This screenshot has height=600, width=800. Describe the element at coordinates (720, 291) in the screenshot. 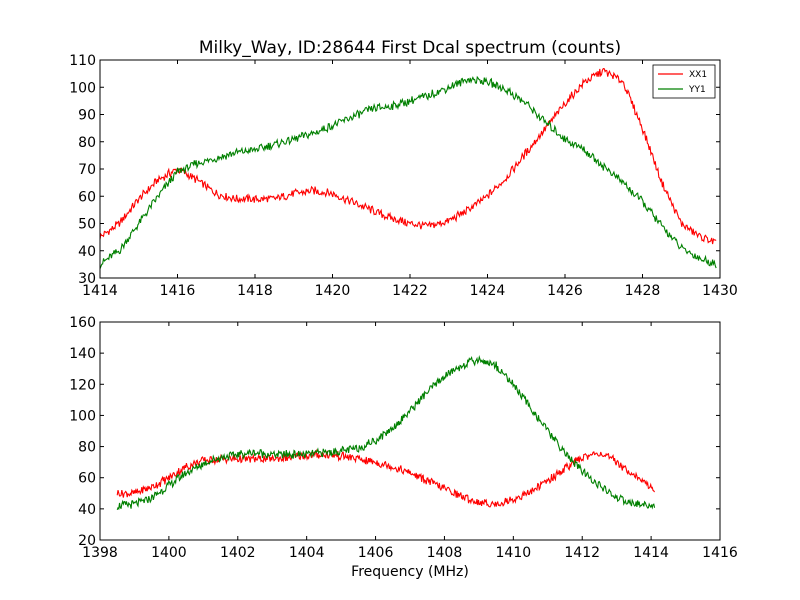

I see `x-tick-label: 1430` at that location.